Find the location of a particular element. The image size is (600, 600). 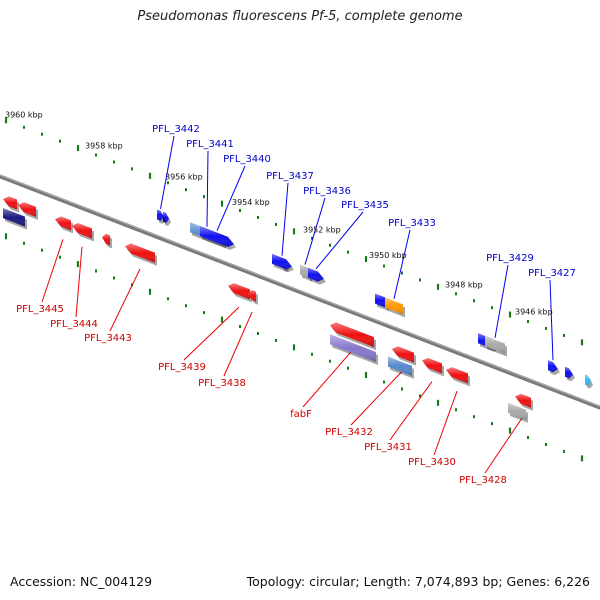

reverse-gene-label: PFL_3430 is located at coordinates (432, 462).